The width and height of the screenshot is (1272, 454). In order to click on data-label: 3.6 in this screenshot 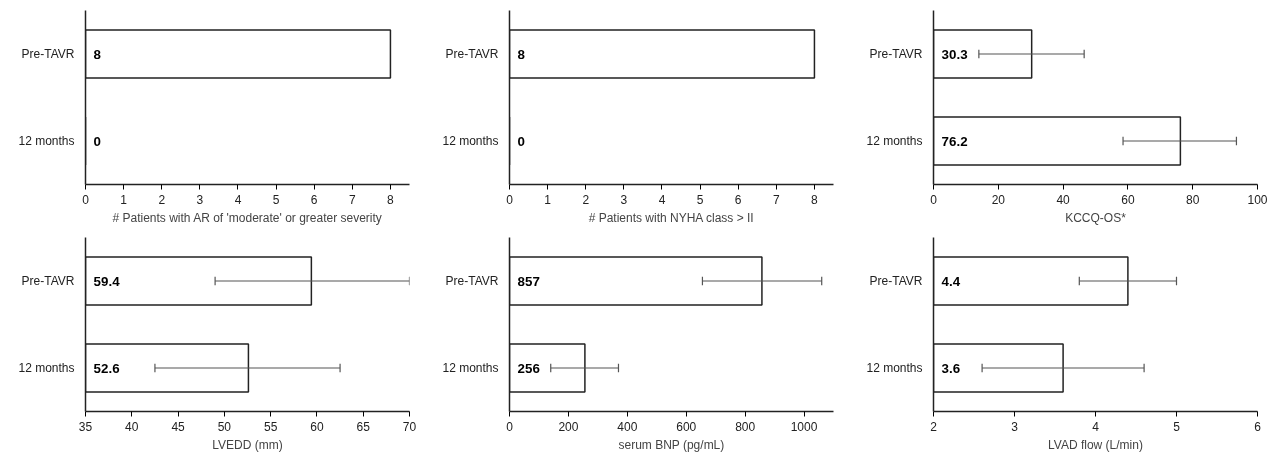, I will do `click(951, 368)`.